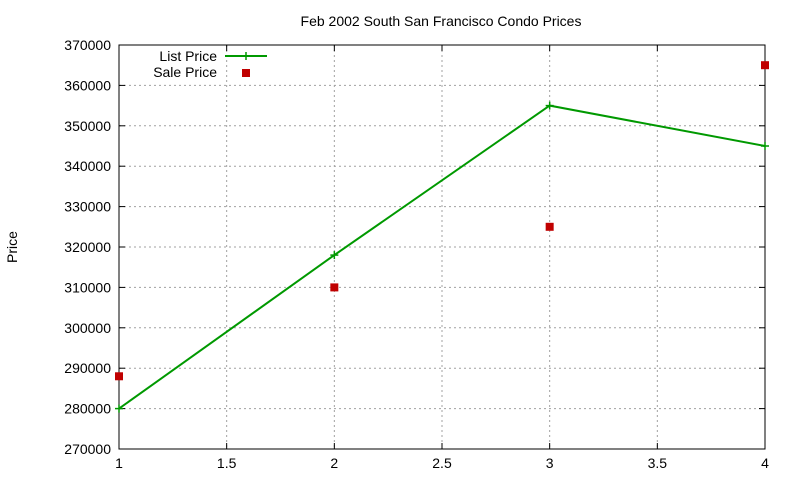 Image resolution: width=800 pixels, height=480 pixels. I want to click on y-axis-label: Price, so click(12, 247).